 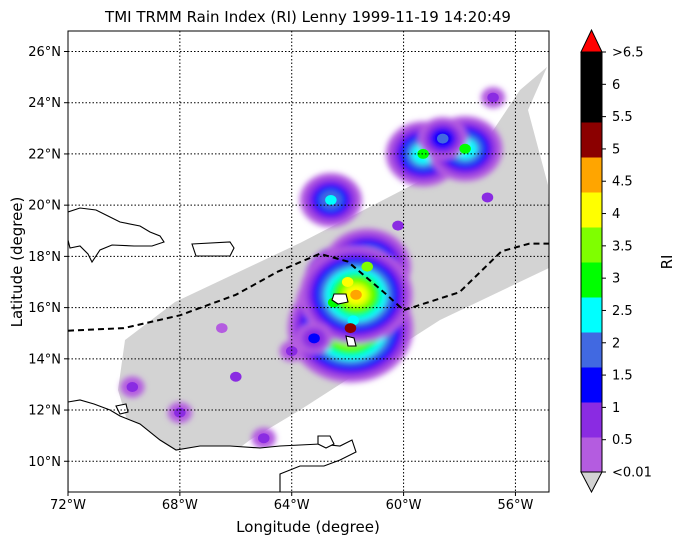 I want to click on colorbar-tick-label: 4.5, so click(x=622, y=182).